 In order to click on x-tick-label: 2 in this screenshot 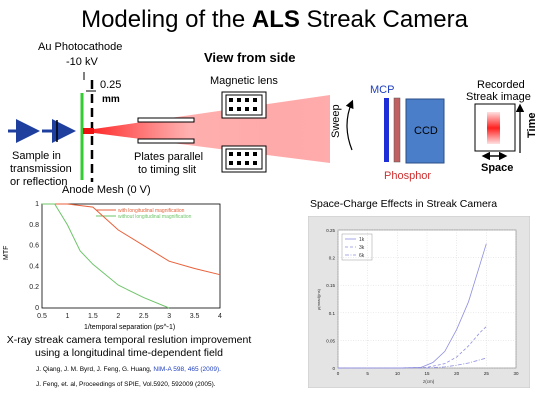, I will do `click(118, 316)`.